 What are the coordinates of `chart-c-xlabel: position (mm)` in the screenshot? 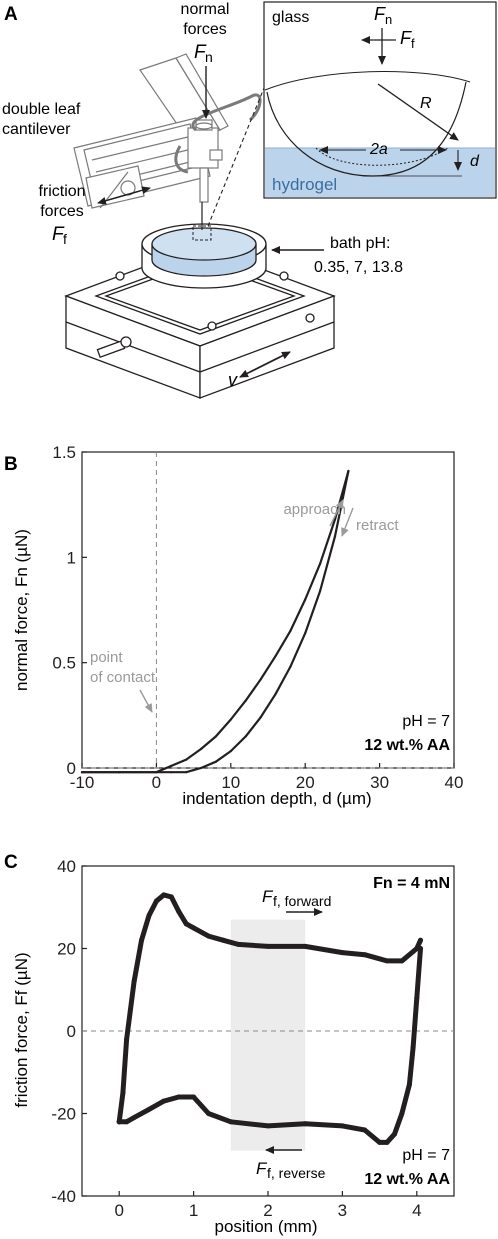 It's located at (266, 1226).